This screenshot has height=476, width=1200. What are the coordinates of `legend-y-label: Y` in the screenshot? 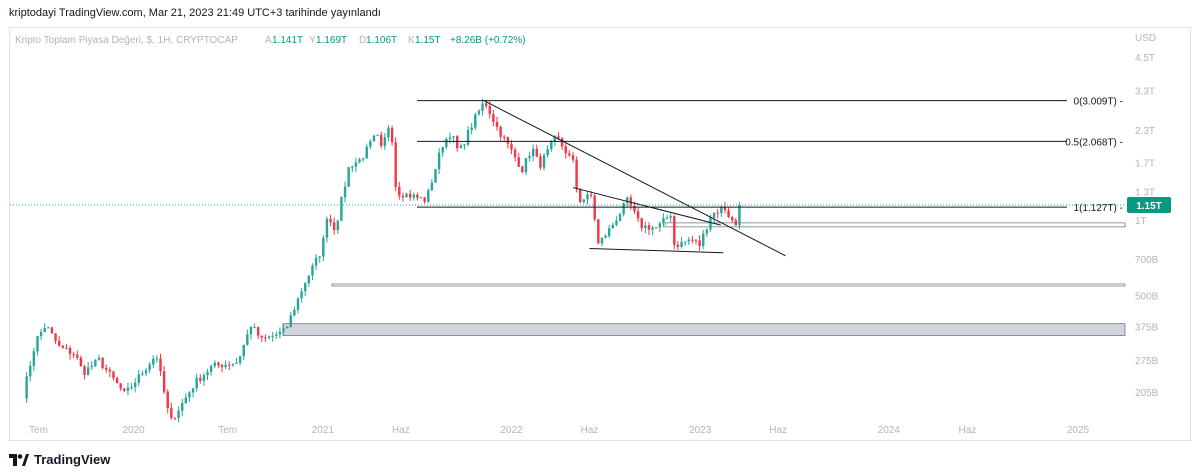 It's located at (312, 40).